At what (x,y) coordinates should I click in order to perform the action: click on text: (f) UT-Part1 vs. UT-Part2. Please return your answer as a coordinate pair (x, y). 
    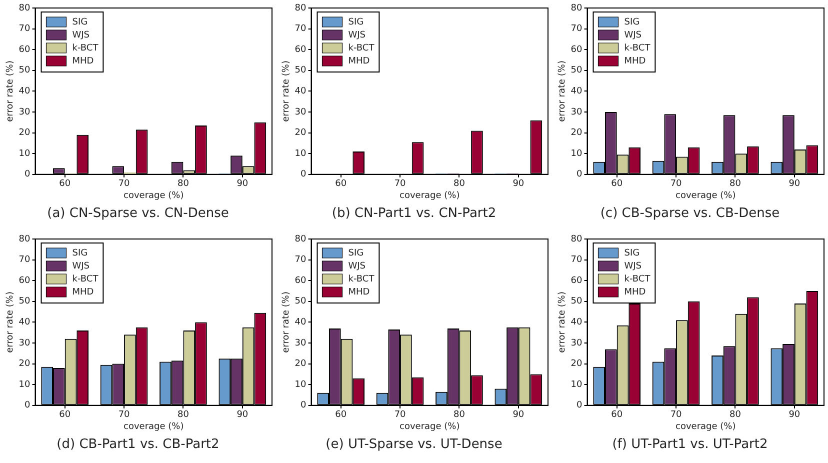
    Looking at the image, I should click on (690, 445).